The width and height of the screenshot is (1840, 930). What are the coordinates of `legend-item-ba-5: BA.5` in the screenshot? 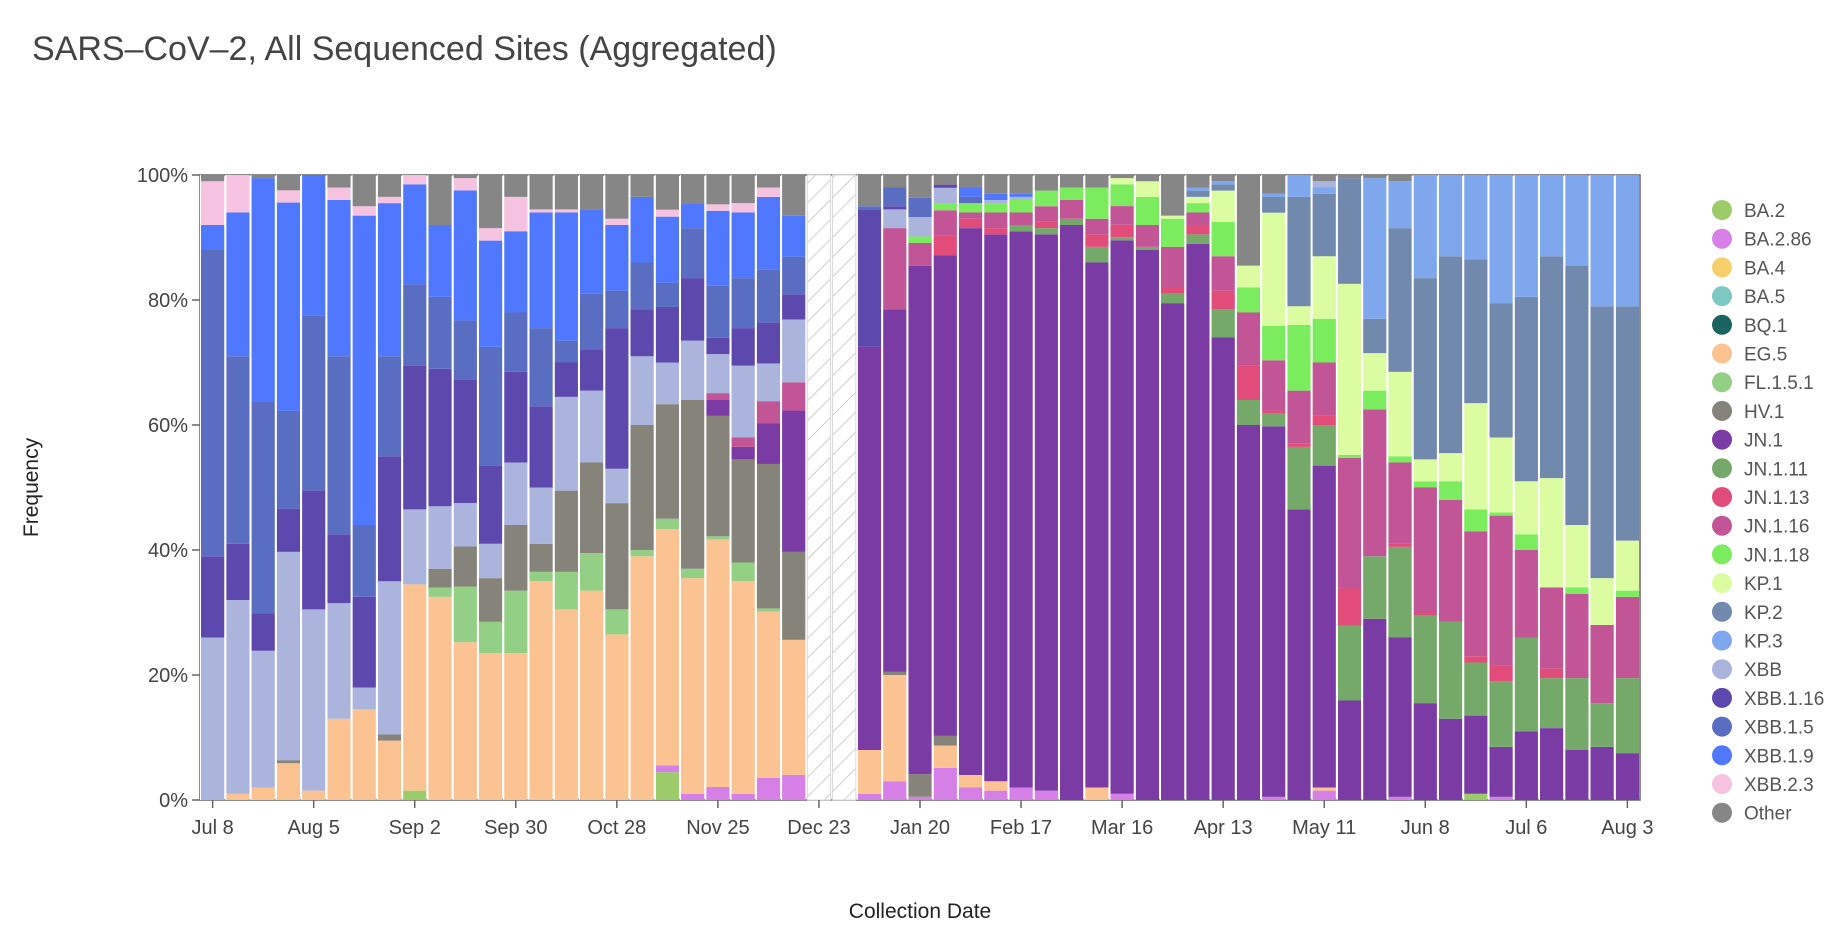 It's located at (1748, 297).